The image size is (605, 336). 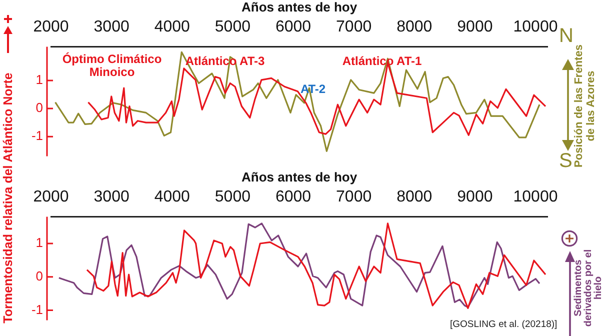 I want to click on y-axis-title: Tormentosidad relativa del Atlántico Norte, so click(x=8, y=199).